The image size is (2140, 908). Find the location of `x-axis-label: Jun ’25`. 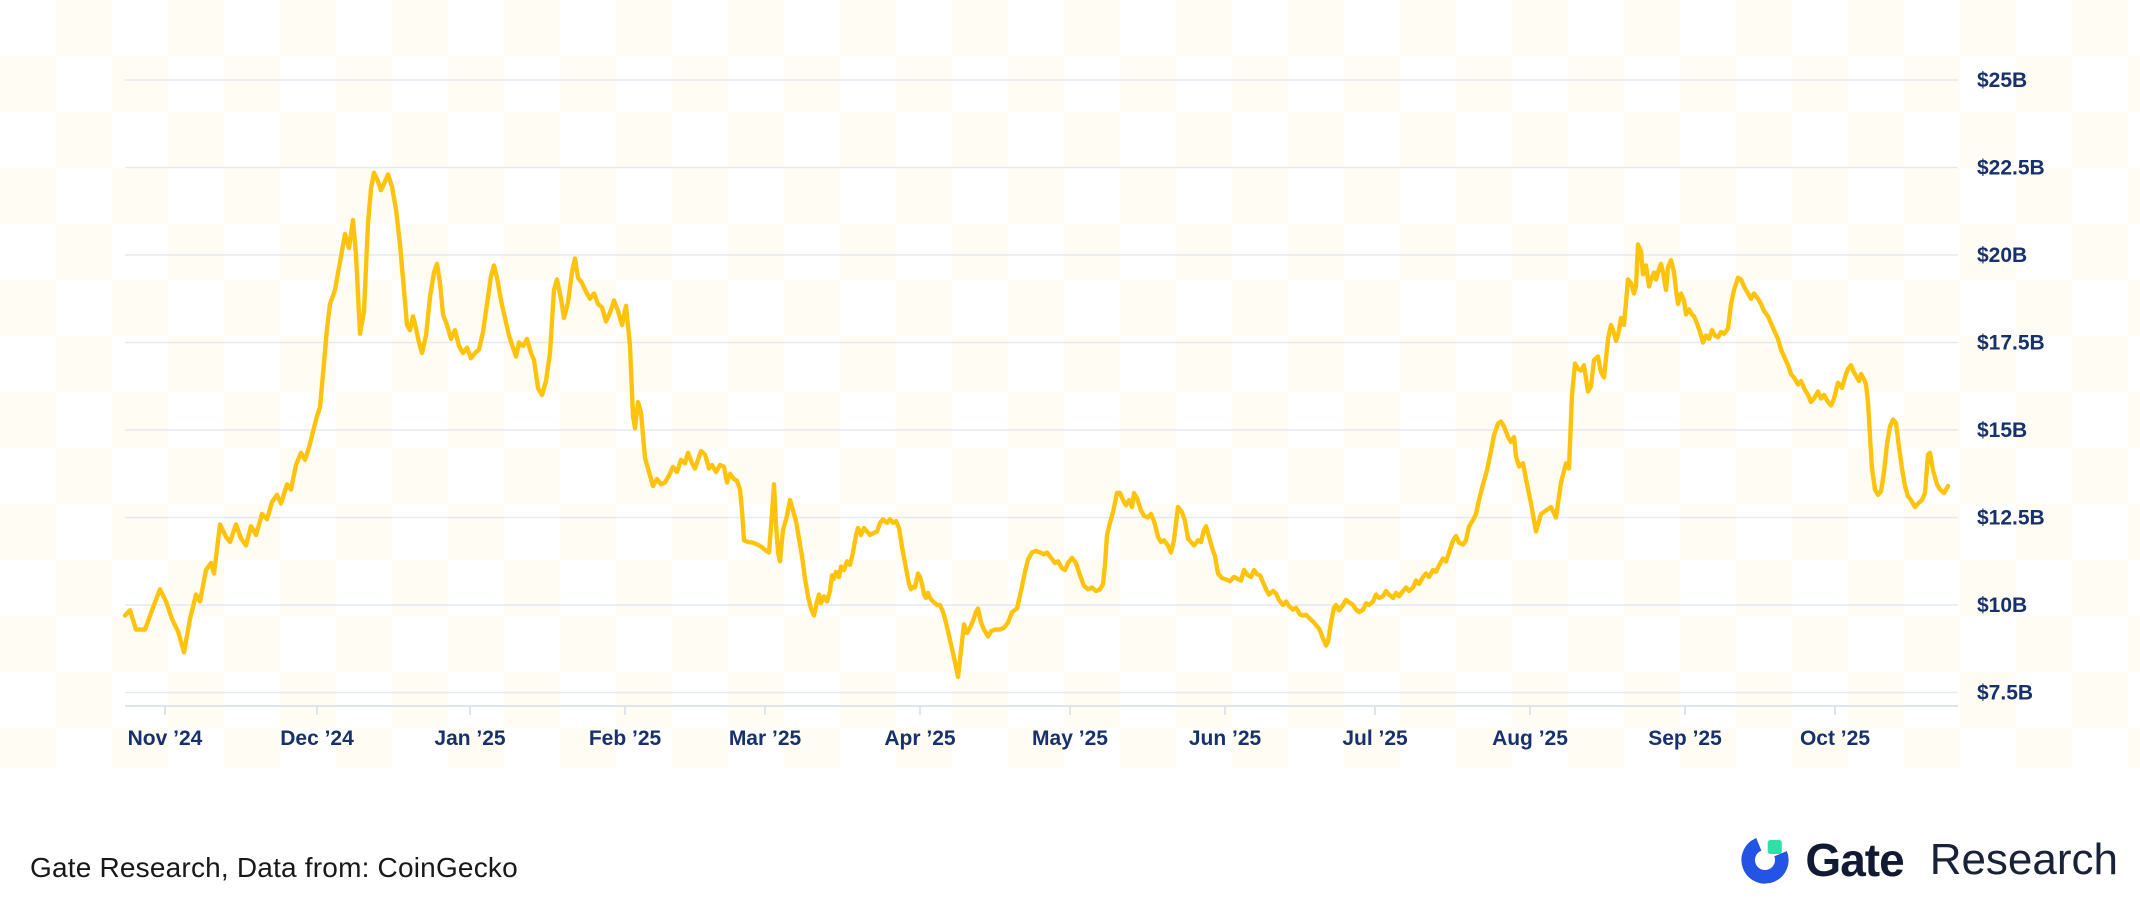

x-axis-label: Jun ’25 is located at coordinates (1225, 738).